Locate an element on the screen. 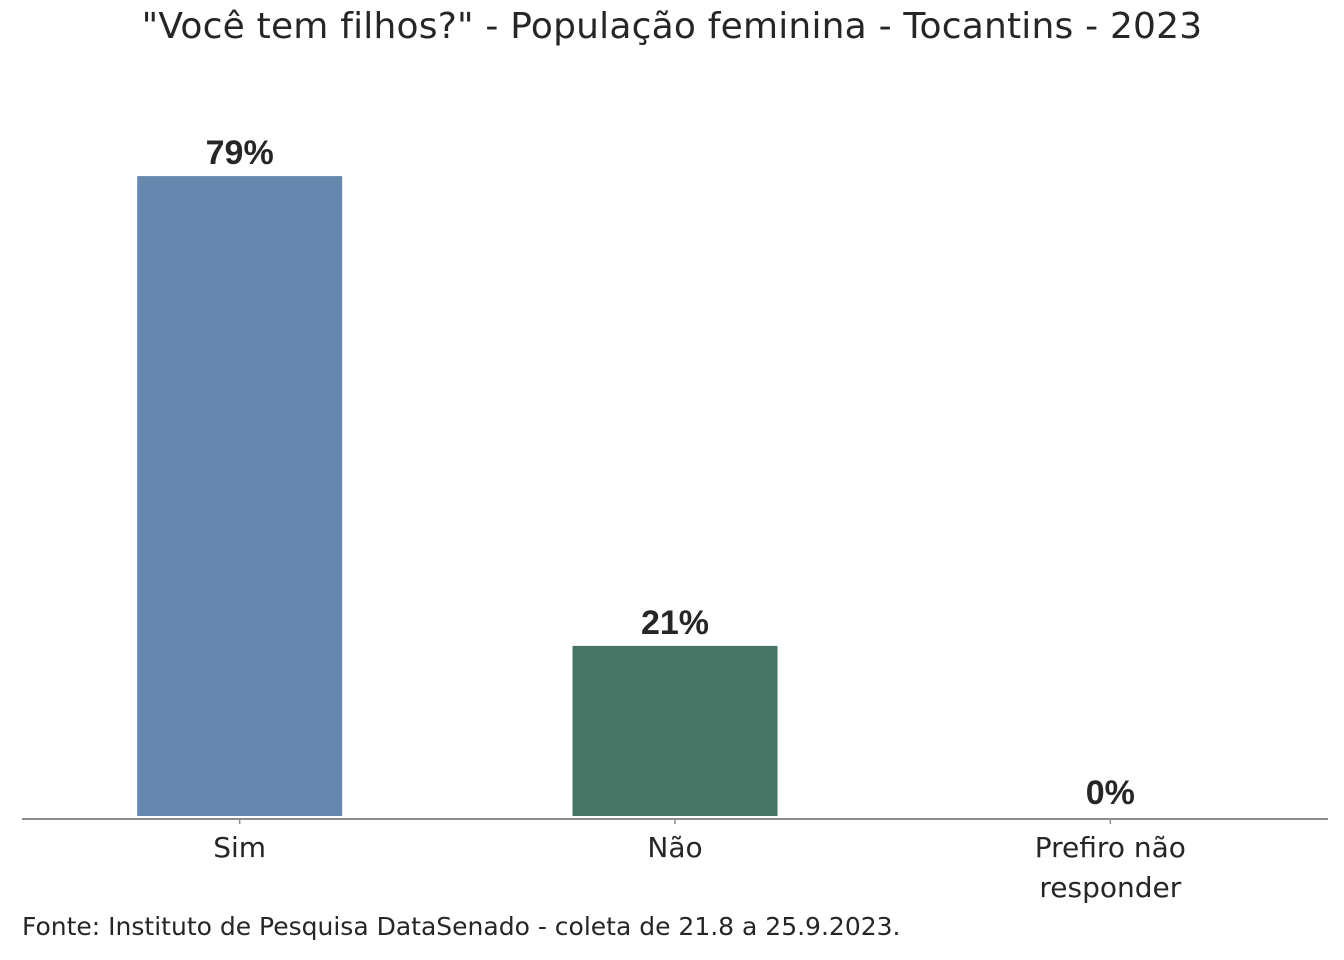  bar-nao is located at coordinates (675, 730).